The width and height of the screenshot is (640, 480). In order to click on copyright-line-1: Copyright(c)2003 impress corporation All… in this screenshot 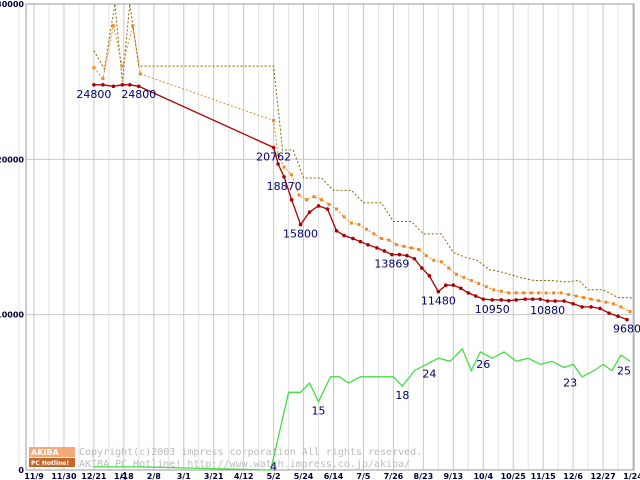, I will do `click(250, 452)`.